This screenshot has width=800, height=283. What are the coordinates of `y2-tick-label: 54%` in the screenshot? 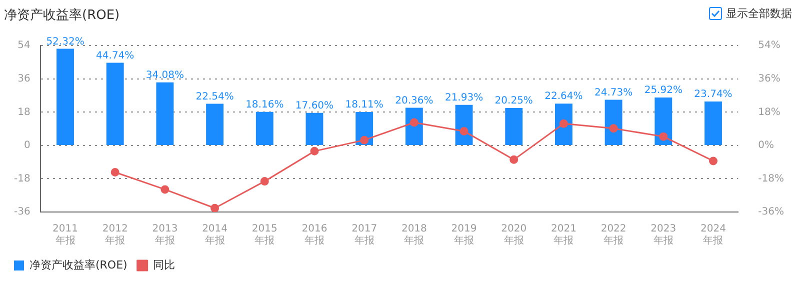 It's located at (769, 46).